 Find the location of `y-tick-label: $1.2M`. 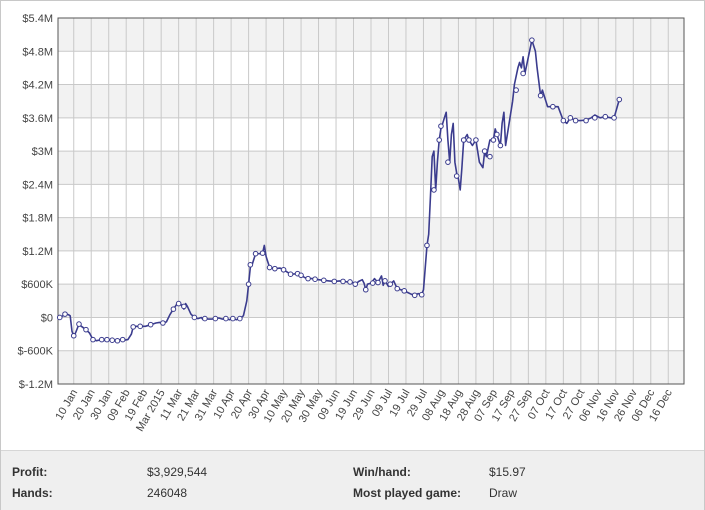

y-tick-label: $1.2M is located at coordinates (37, 252).